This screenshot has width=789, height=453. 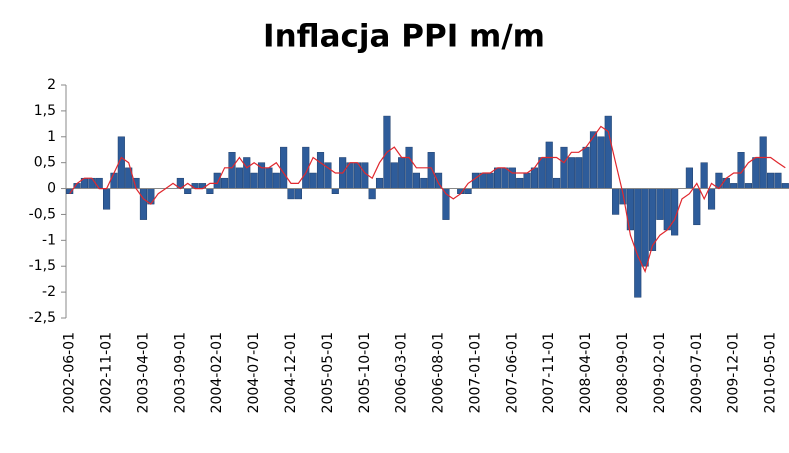 I want to click on x-tick-label: 2003-04-01, so click(x=143, y=372).